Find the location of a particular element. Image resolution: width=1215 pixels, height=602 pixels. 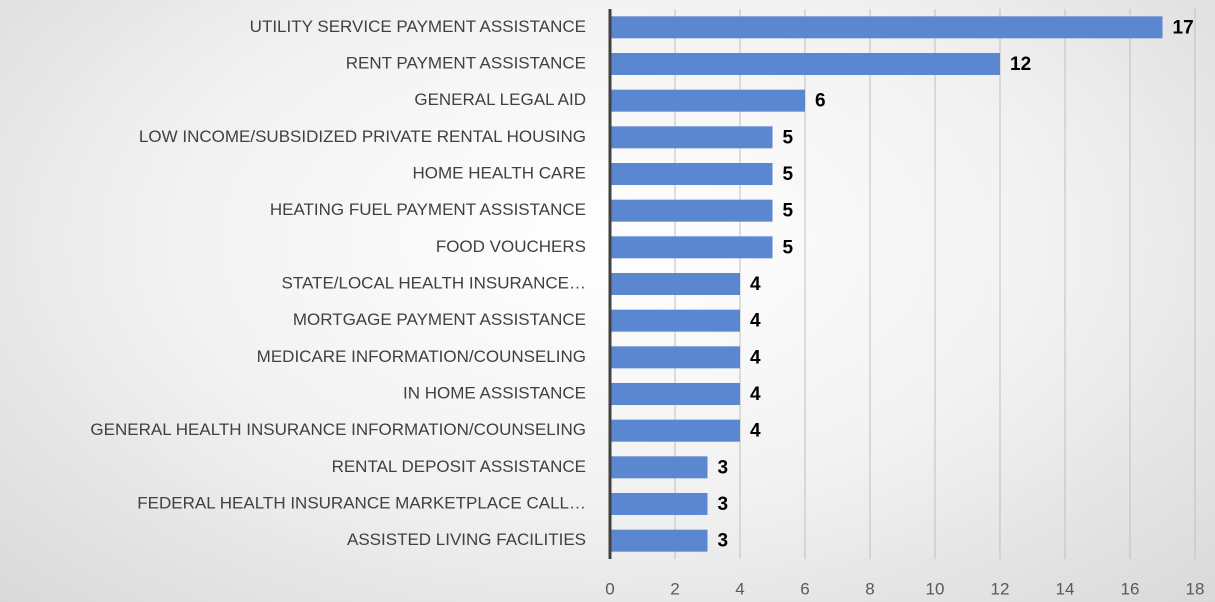

y-tick-label: HEATING FUEL PAYMENT ASSISTANCE is located at coordinates (428, 209).